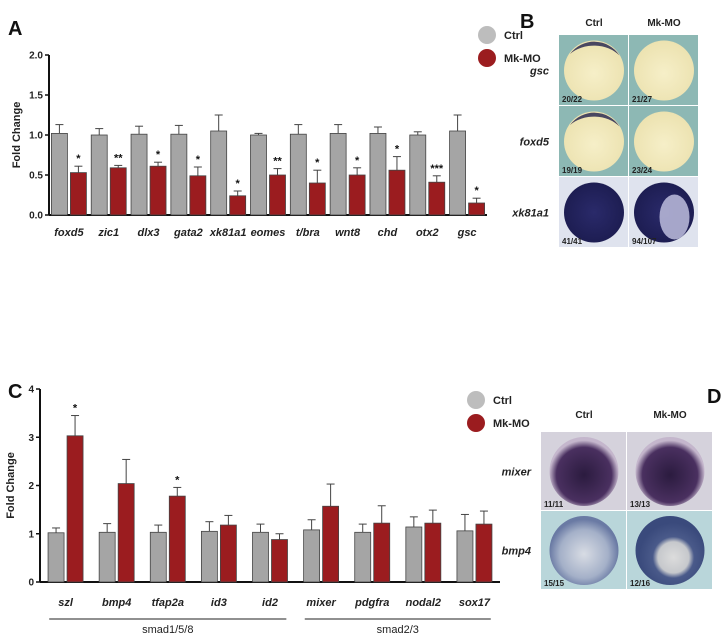 The image size is (727, 644). What do you see at coordinates (642, 99) in the screenshot?
I see `embryo-count: 21/27` at bounding box center [642, 99].